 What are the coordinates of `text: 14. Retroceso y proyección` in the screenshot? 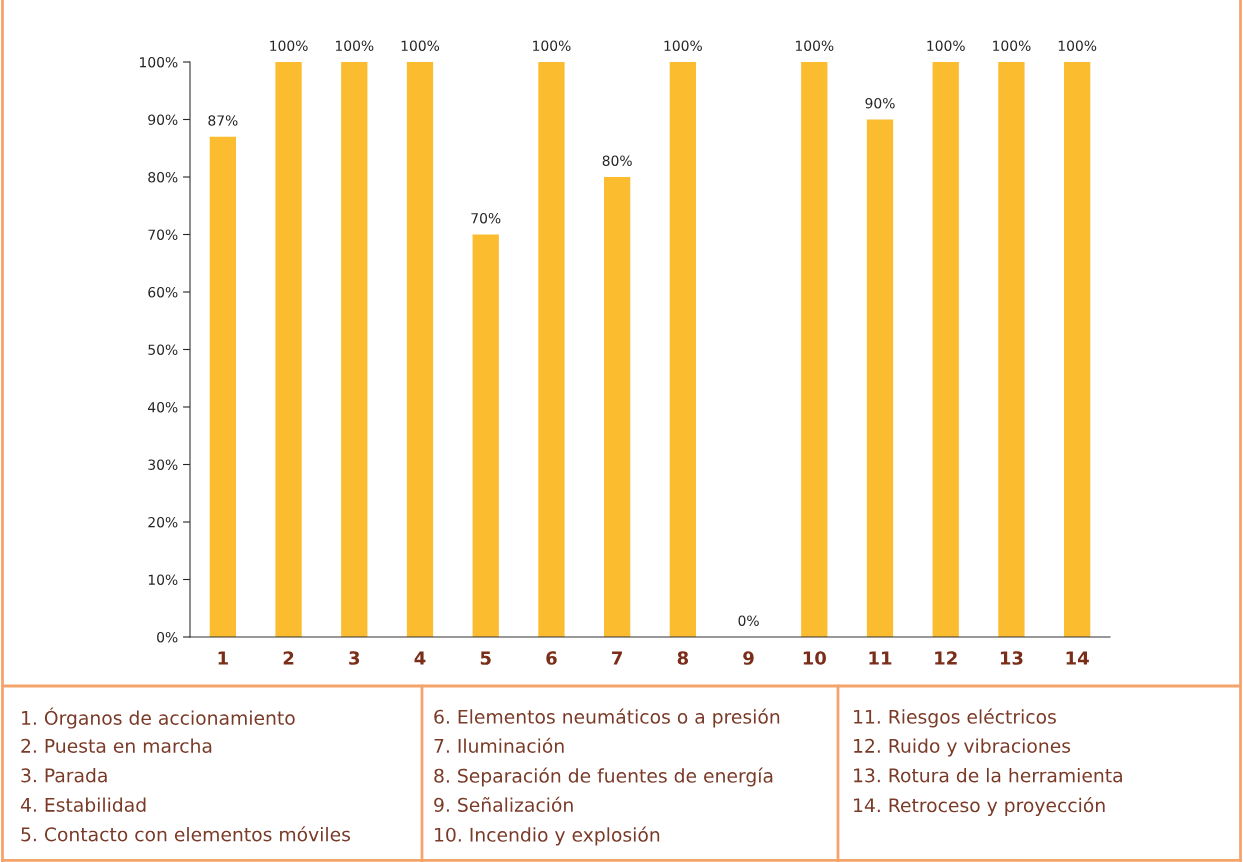 It's located at (979, 806).